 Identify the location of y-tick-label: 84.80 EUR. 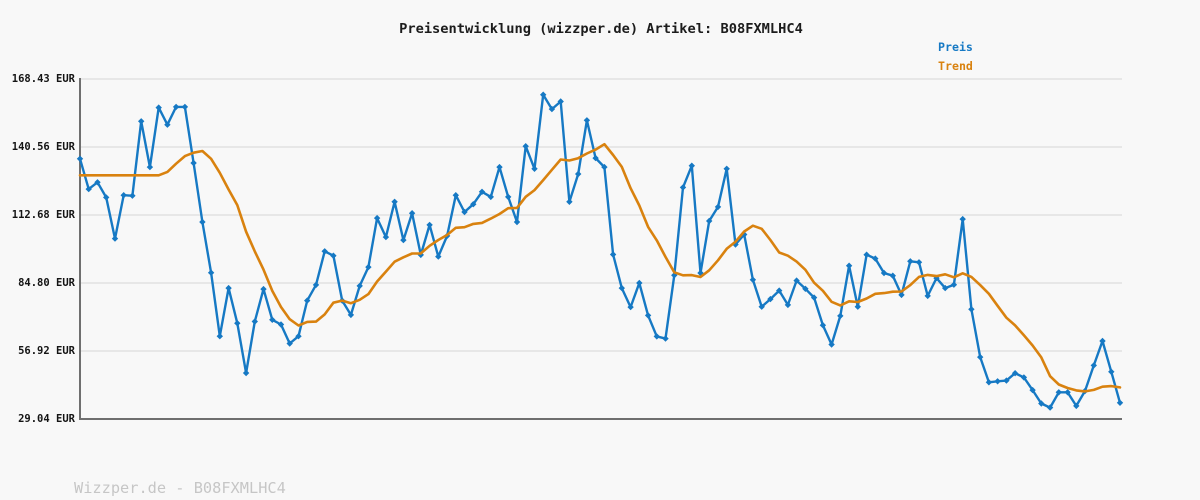
(46, 282).